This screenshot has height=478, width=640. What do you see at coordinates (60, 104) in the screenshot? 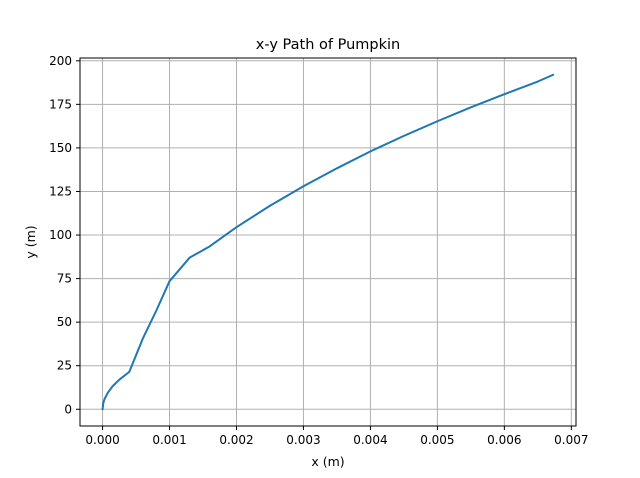
I see `y-tick-label: 175` at bounding box center [60, 104].